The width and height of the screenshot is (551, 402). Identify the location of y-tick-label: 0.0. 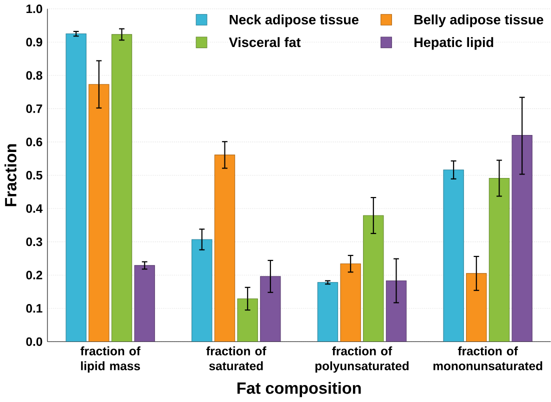
(34, 342).